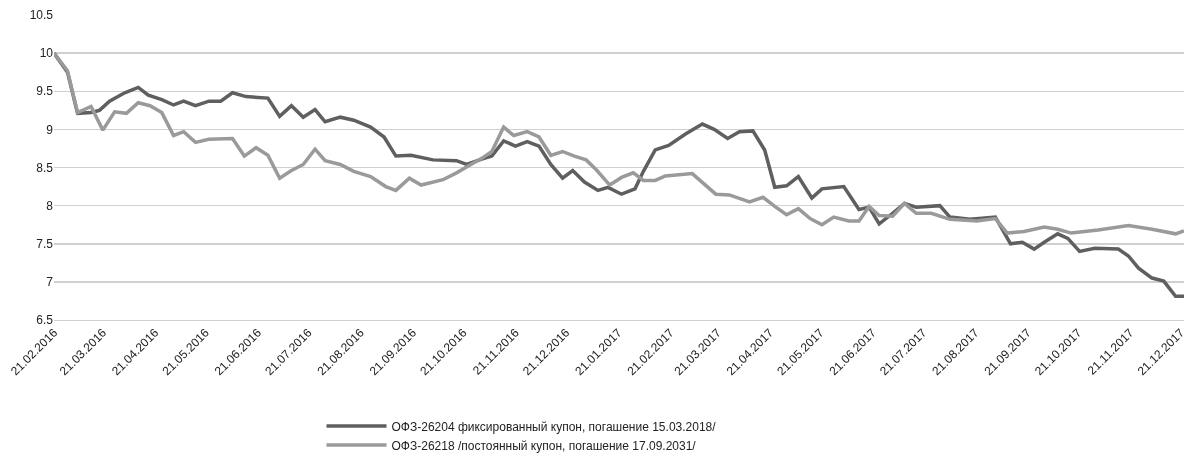  Describe the element at coordinates (50, 129) in the screenshot. I see `y-tick-label: 9` at that location.